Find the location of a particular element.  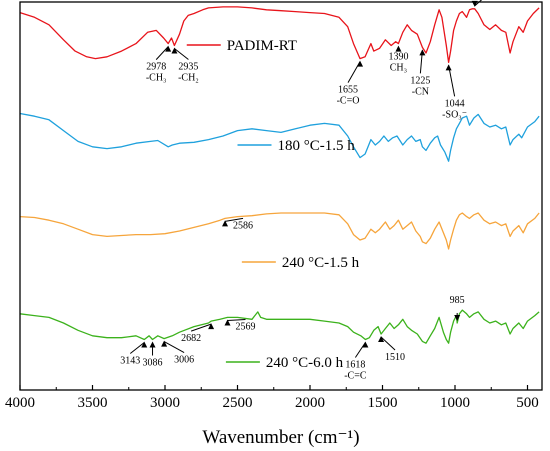

annotation-label: 3143 is located at coordinates (130, 361).